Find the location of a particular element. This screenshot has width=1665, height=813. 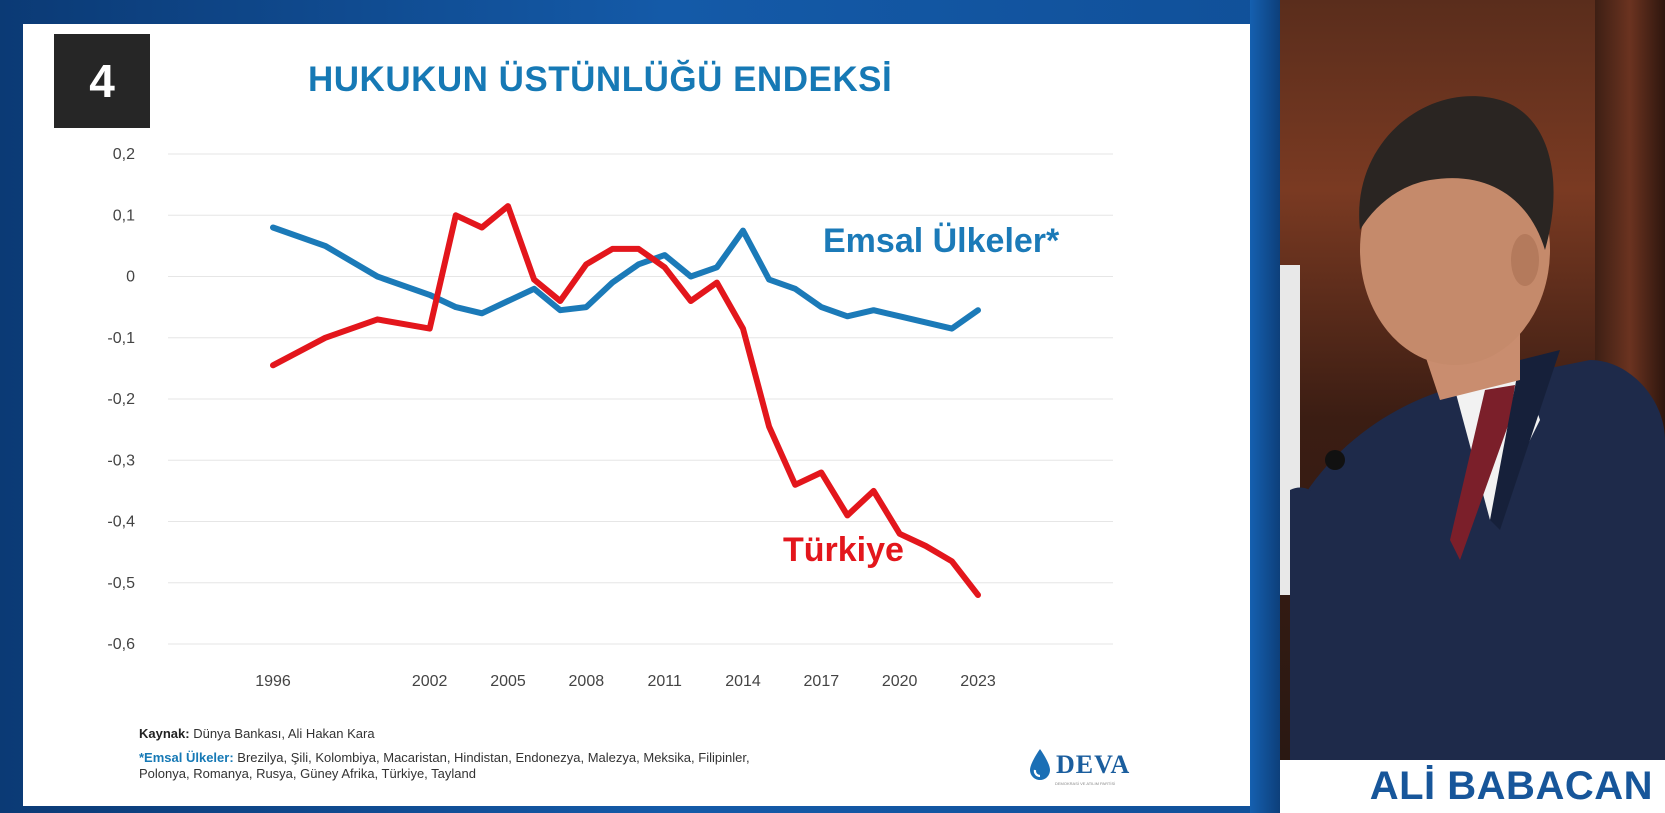

y-tick-label: -0,5 is located at coordinates (121, 583).